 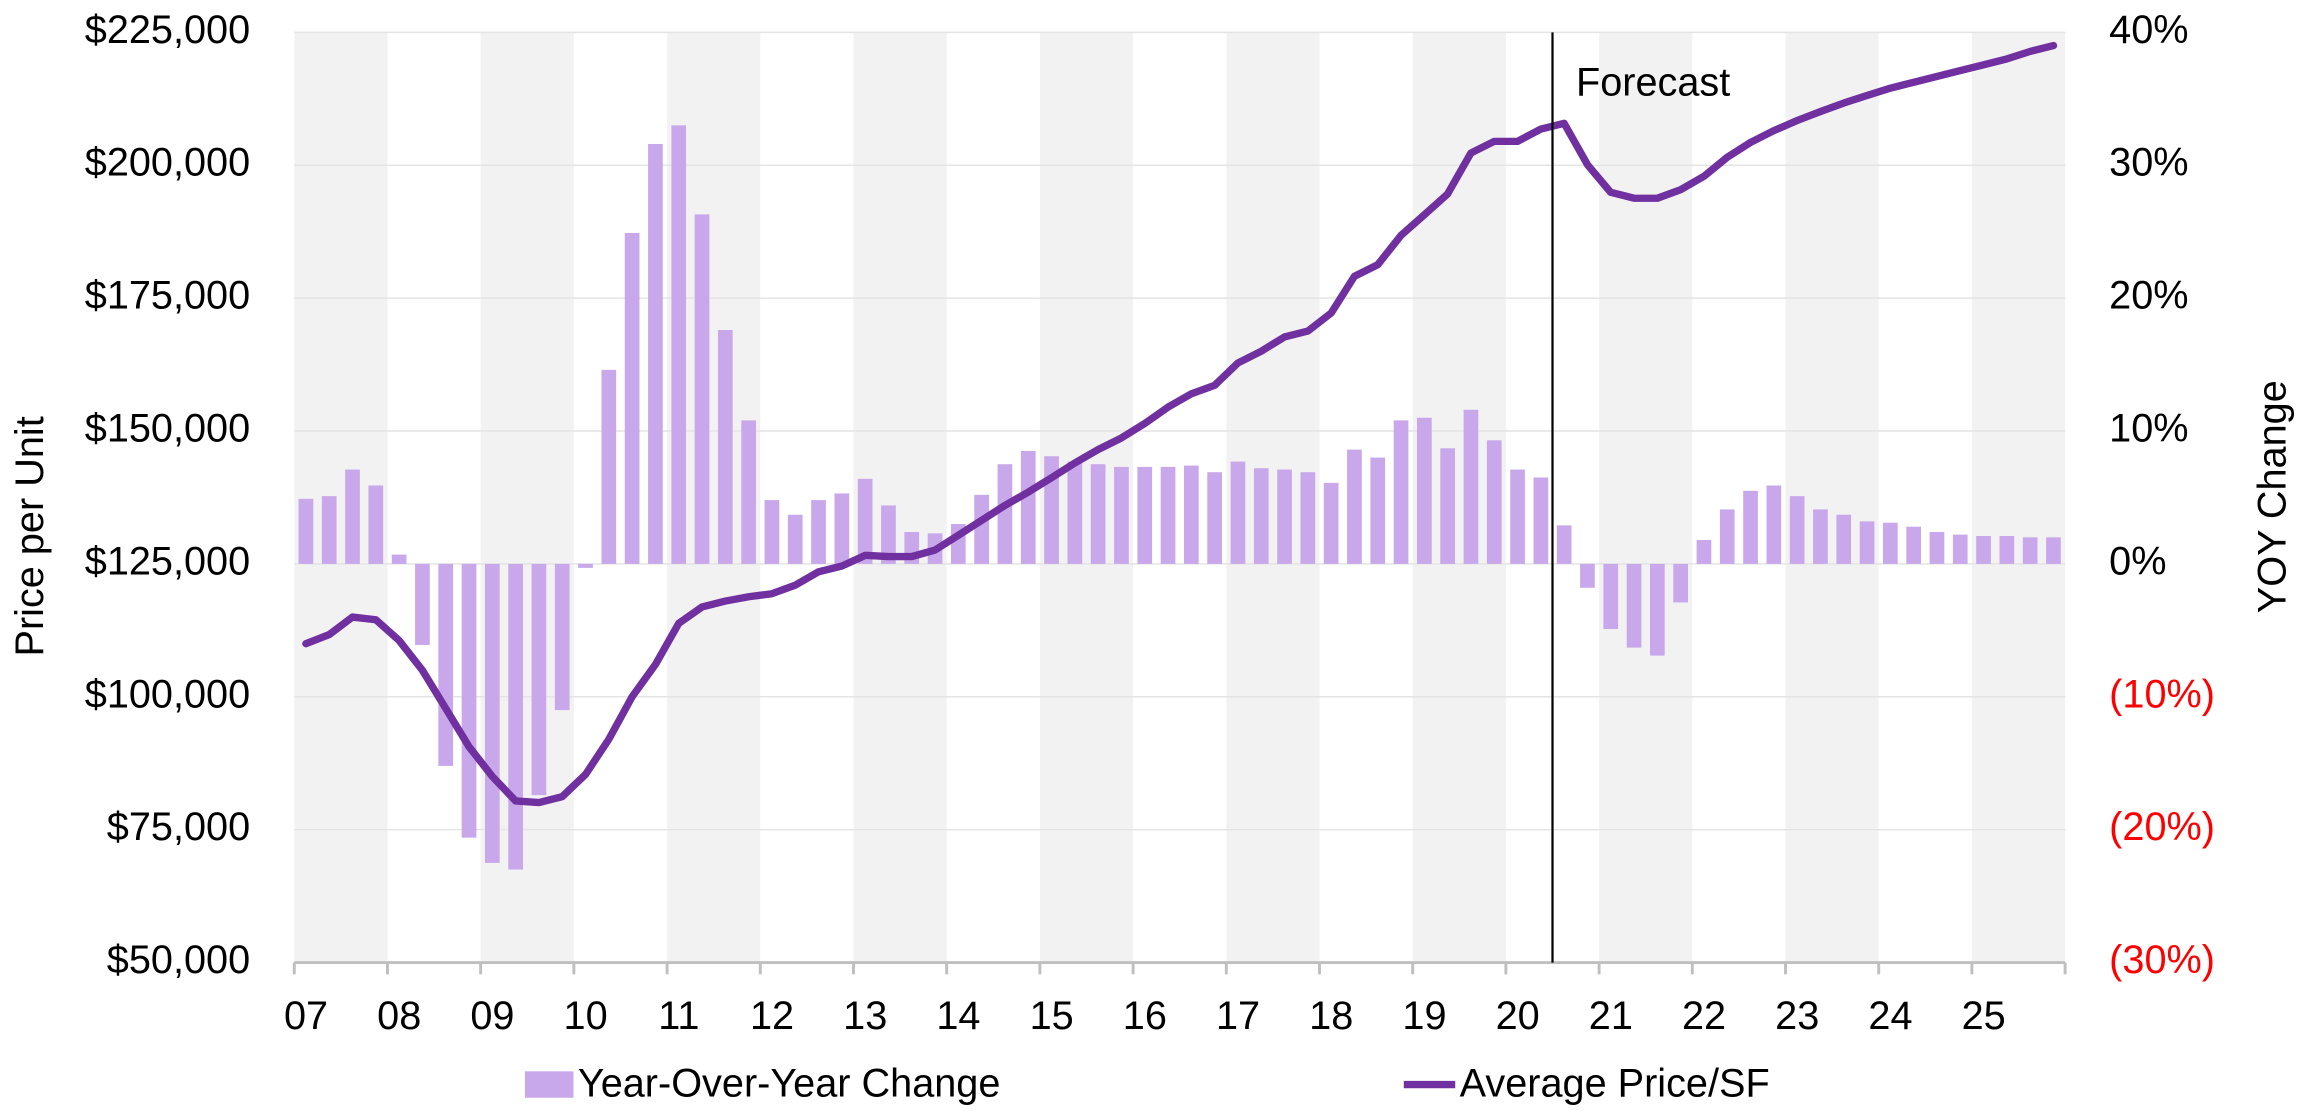 I want to click on x-tick-label: 20, so click(x=1518, y=1016).